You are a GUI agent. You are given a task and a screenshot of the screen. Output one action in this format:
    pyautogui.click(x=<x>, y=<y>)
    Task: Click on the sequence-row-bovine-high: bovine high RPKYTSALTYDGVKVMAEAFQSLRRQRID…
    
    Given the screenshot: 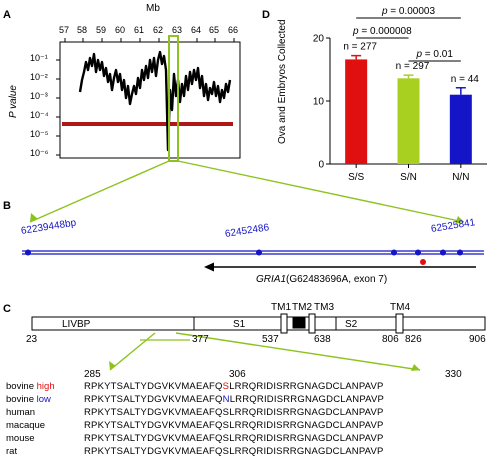 What is the action you would take?
    pyautogui.click(x=195, y=386)
    